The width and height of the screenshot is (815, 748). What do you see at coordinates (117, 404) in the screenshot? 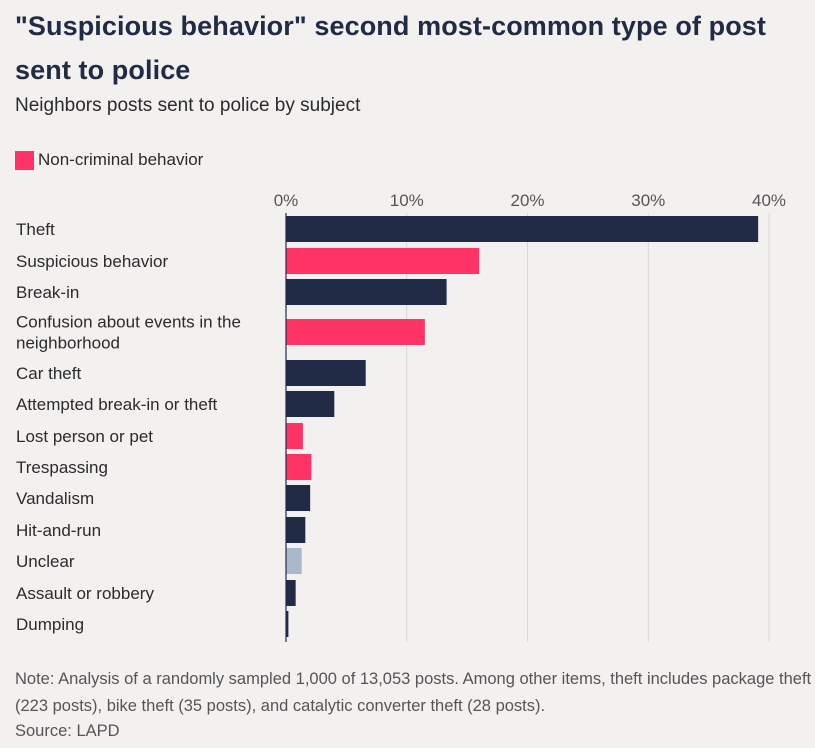
I see `category-label: Attempted break-in or theft` at bounding box center [117, 404].